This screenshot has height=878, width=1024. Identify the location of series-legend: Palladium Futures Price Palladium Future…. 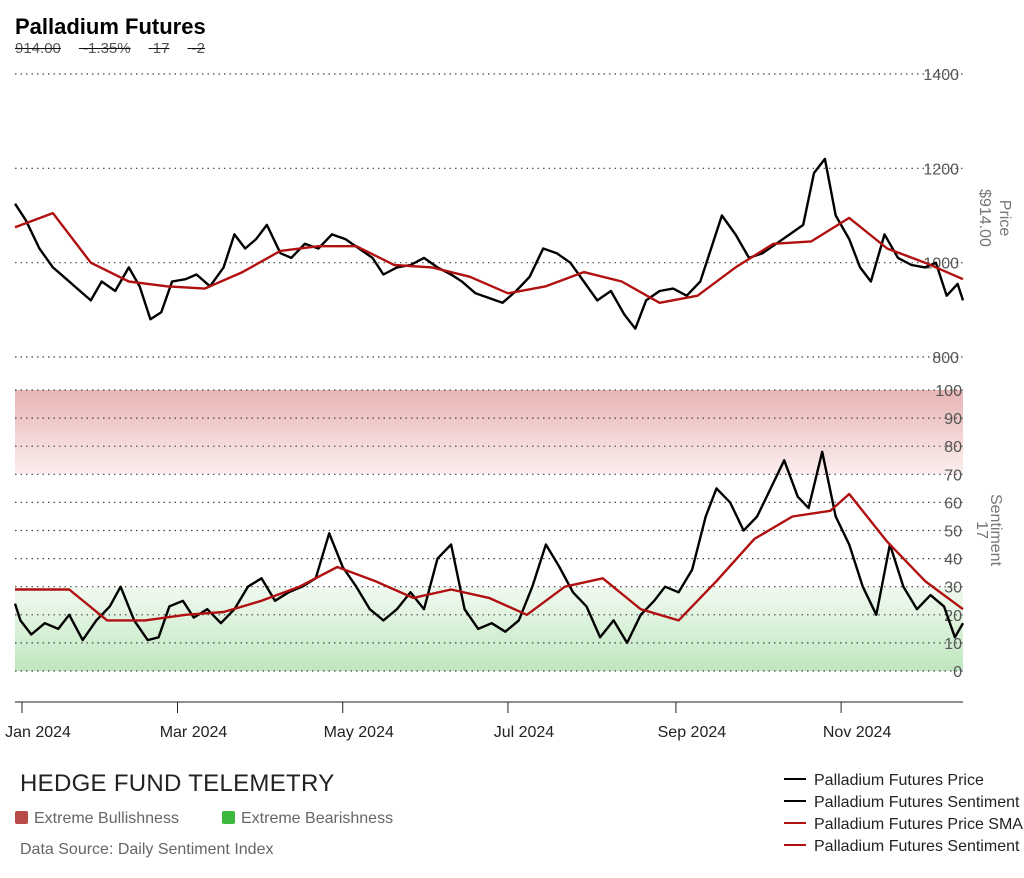
(904, 816).